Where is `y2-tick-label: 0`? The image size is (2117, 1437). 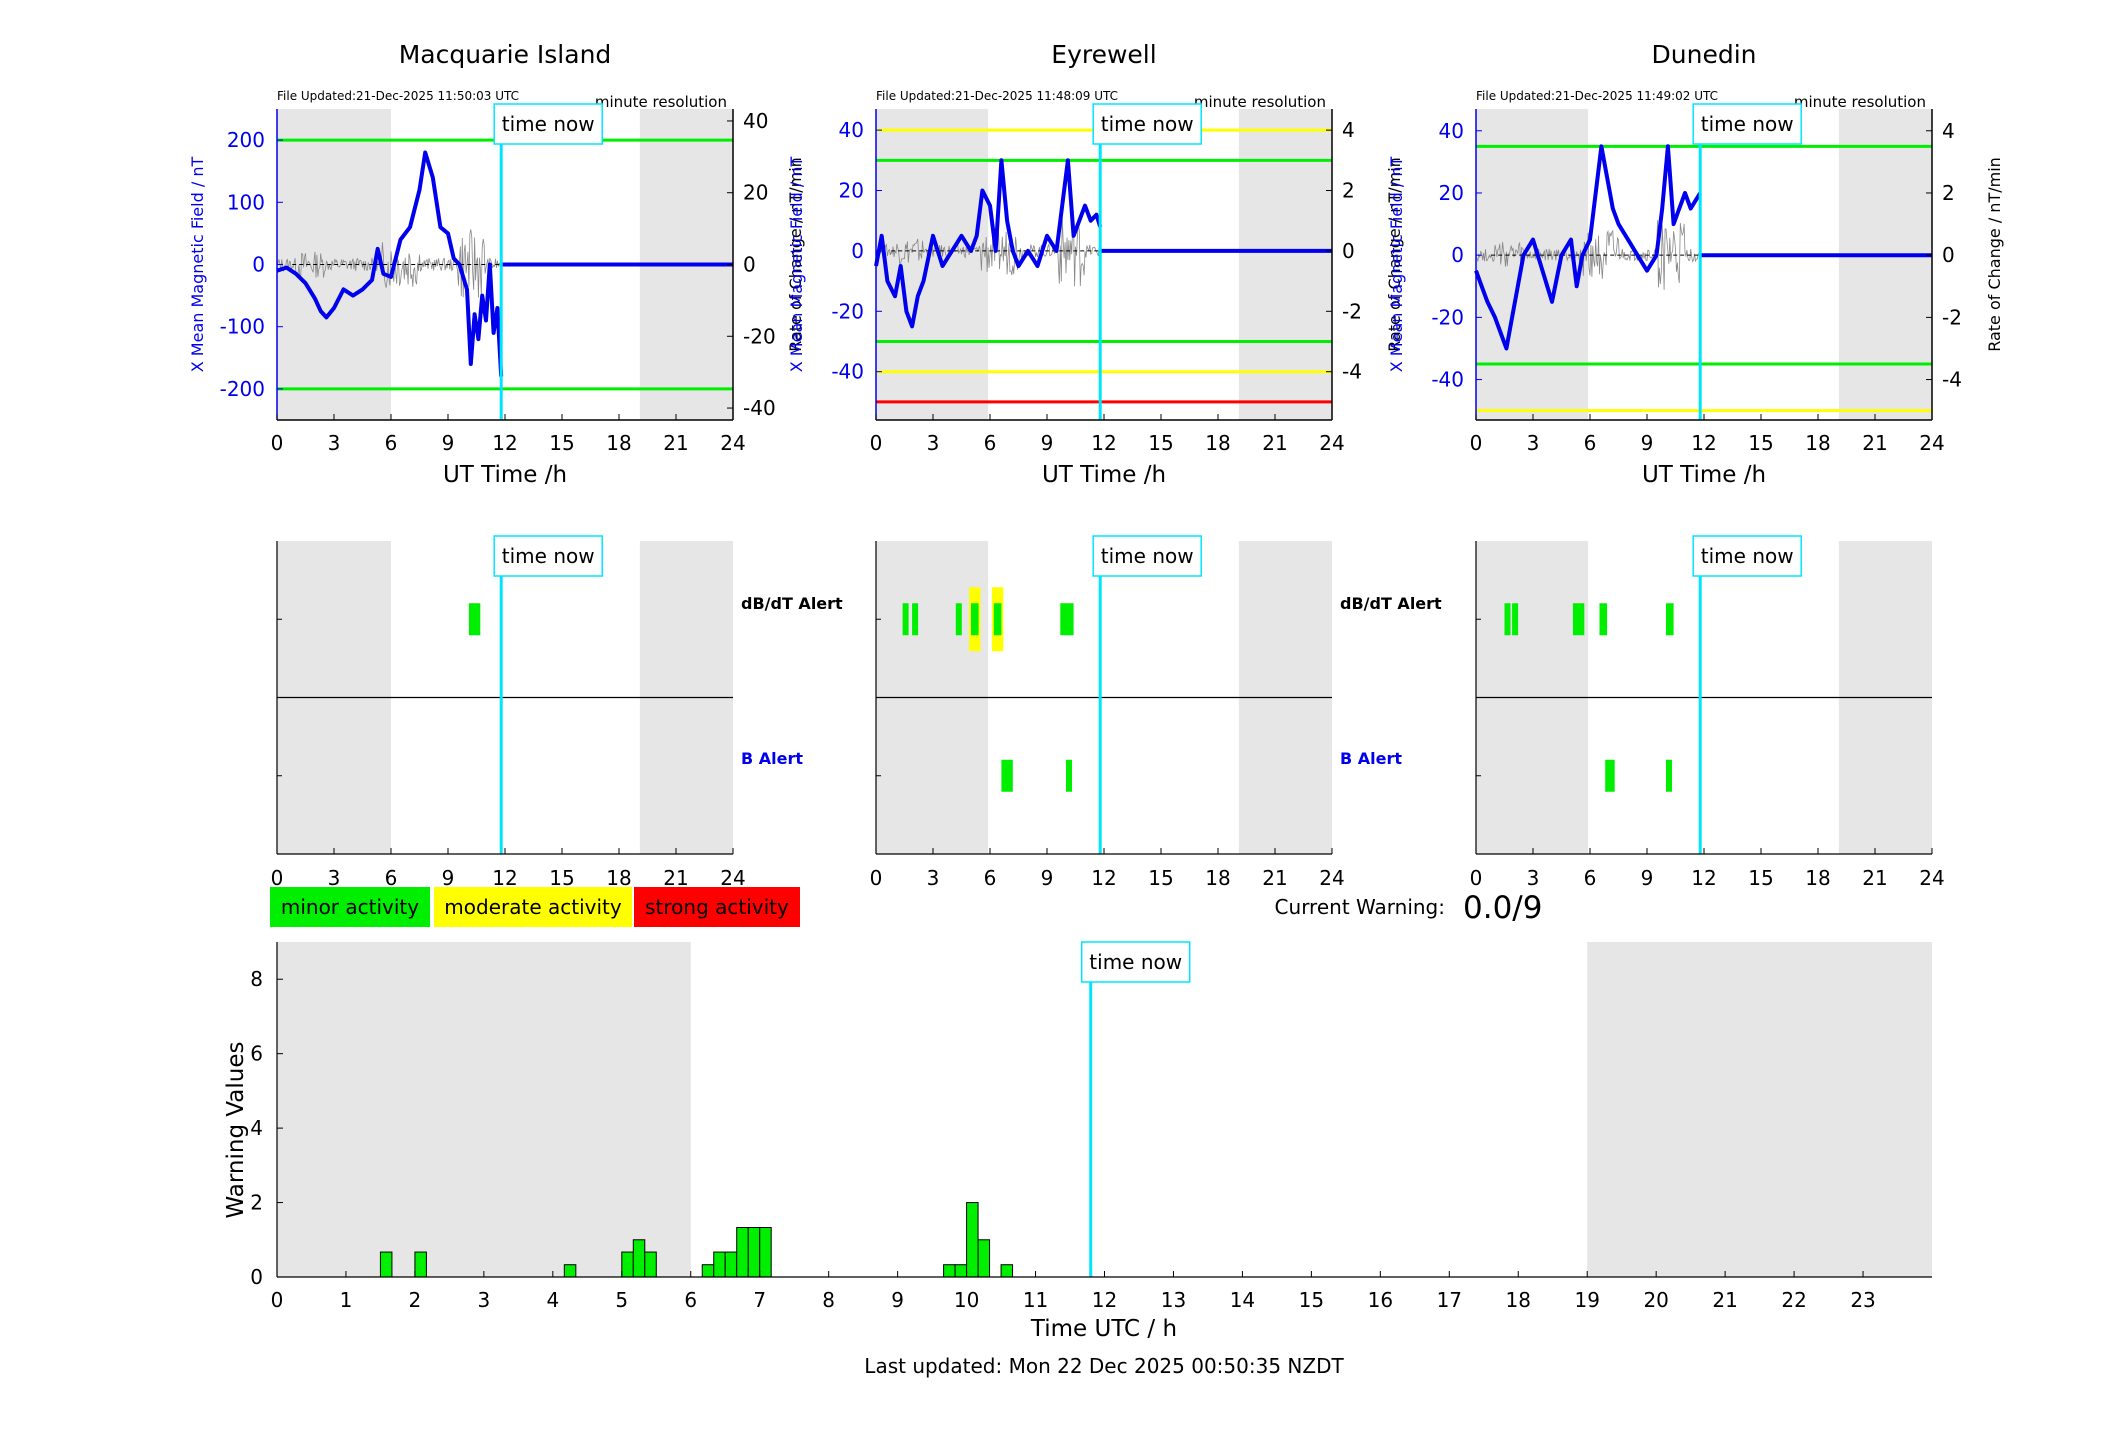 y2-tick-label: 0 is located at coordinates (1348, 251).